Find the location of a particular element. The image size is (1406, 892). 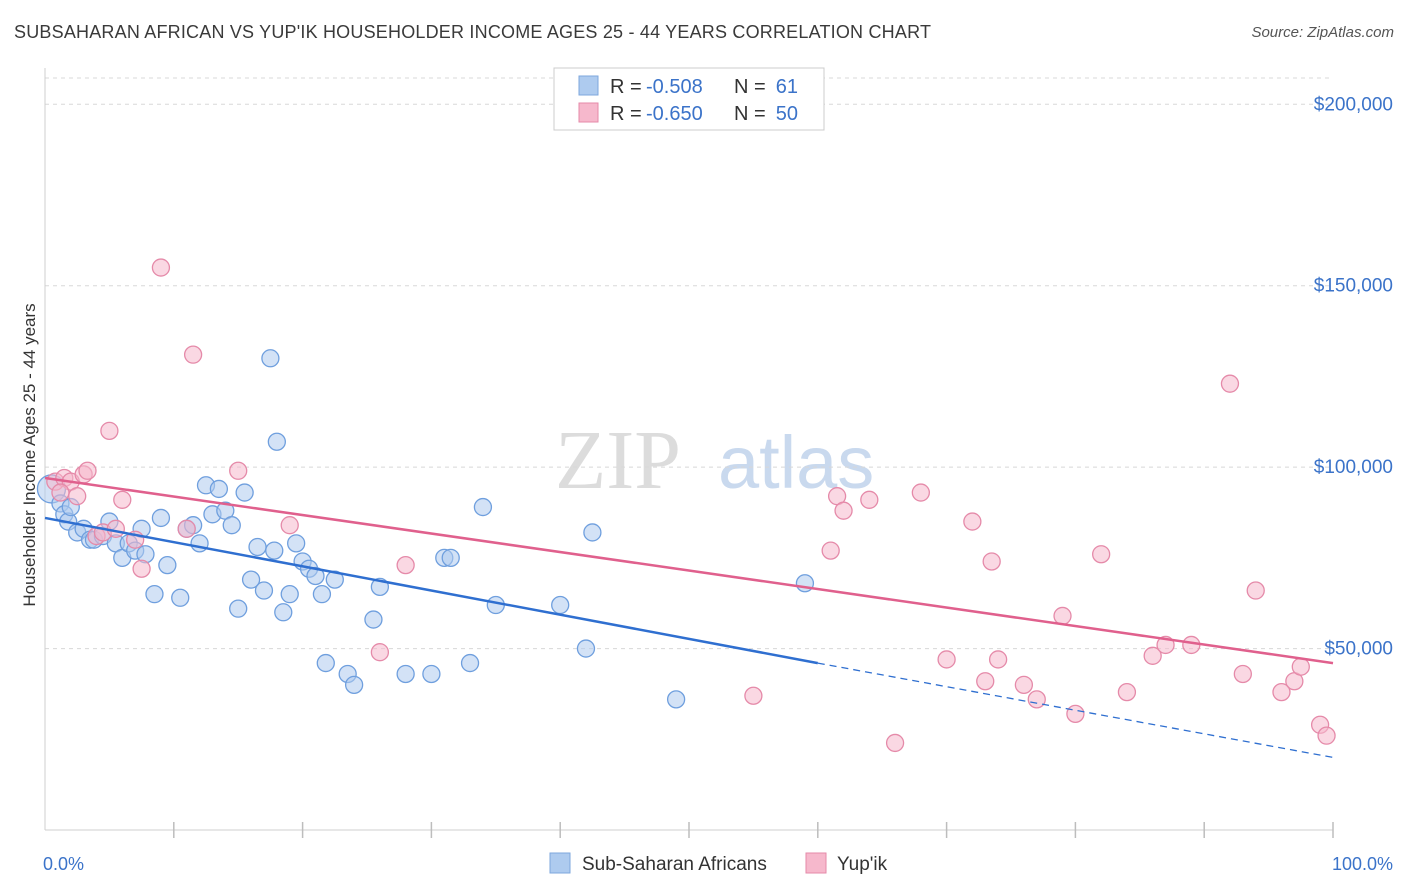

watermark: ZIP atlas is located at coordinates (714, 460).